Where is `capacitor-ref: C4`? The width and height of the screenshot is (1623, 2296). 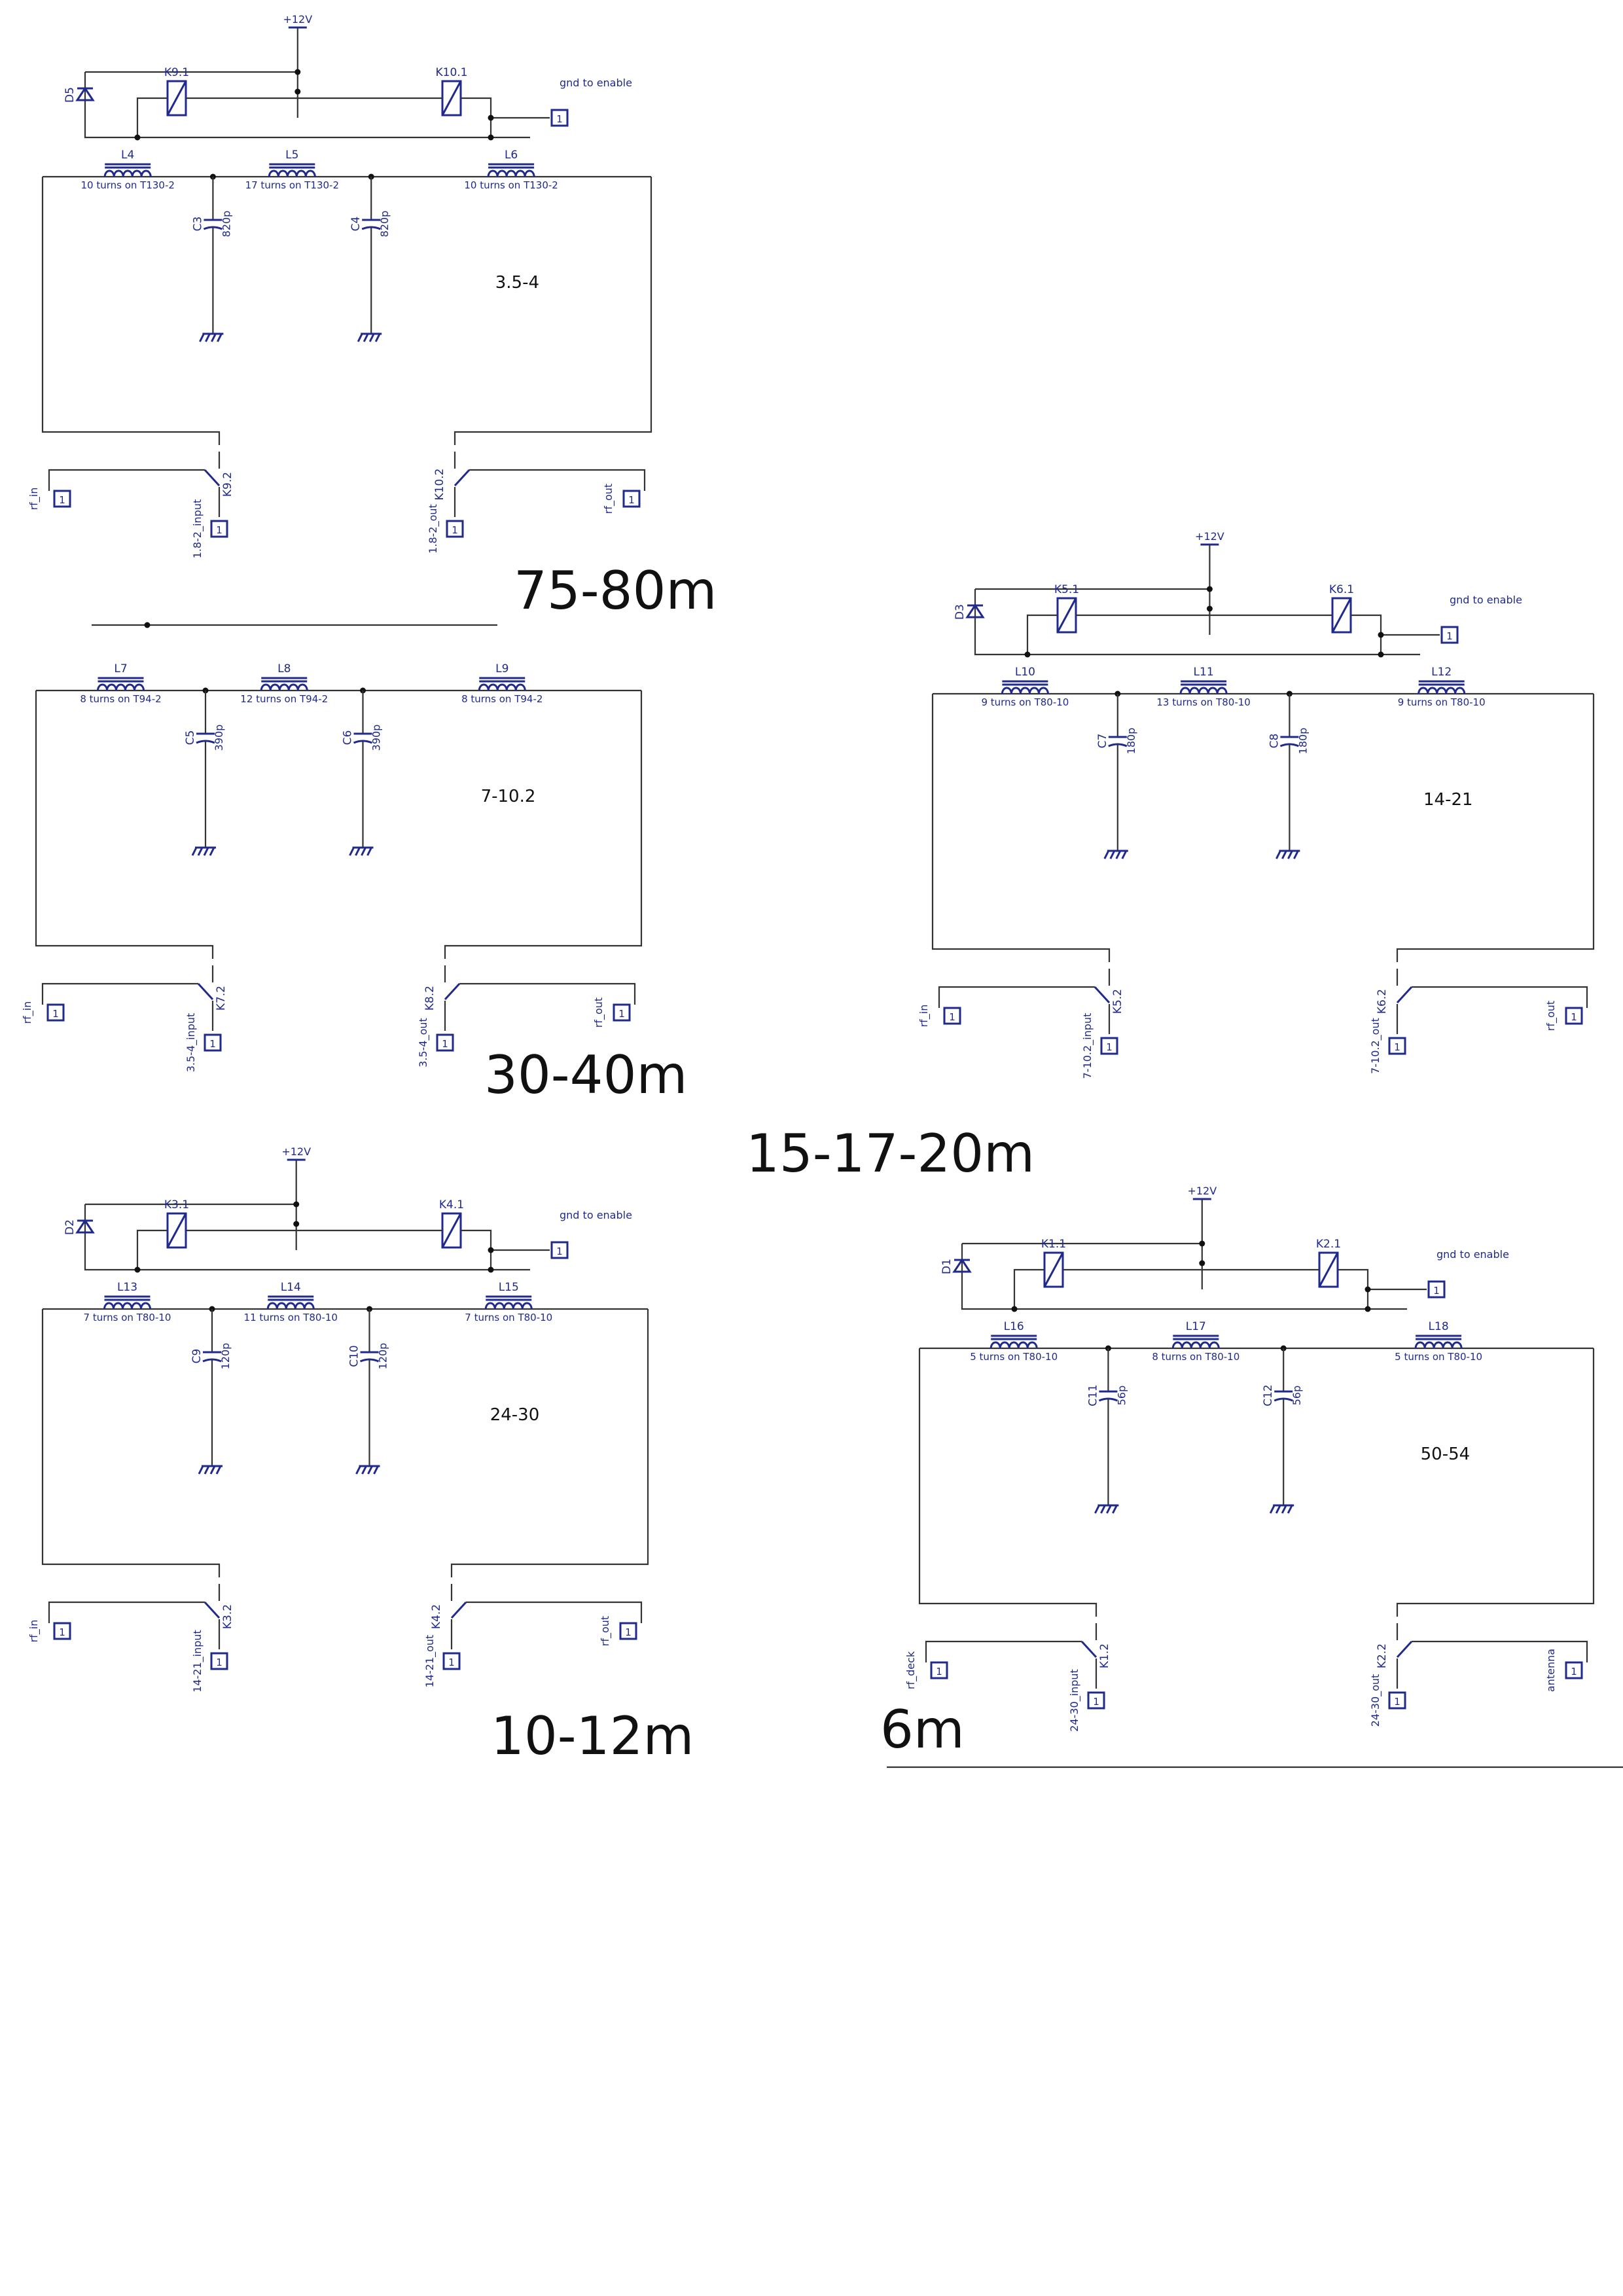
capacitor-ref: C4 is located at coordinates (356, 224).